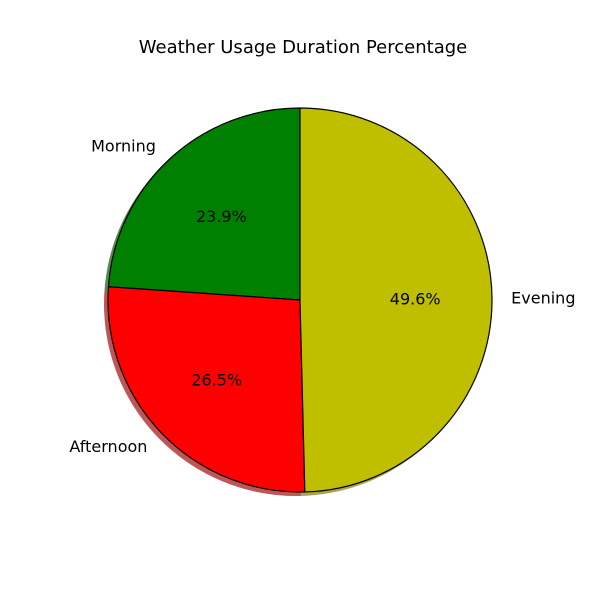 Image resolution: width=600 pixels, height=600 pixels. Describe the element at coordinates (216, 380) in the screenshot. I see `pct-label-afternoon: 26.5%` at that location.